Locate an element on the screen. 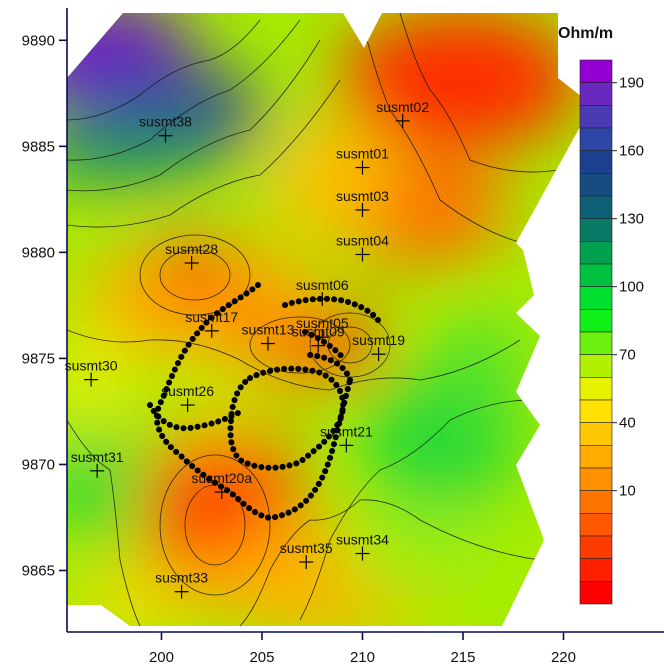 This screenshot has width=664, height=670. station-label: susmt03 is located at coordinates (362, 196).